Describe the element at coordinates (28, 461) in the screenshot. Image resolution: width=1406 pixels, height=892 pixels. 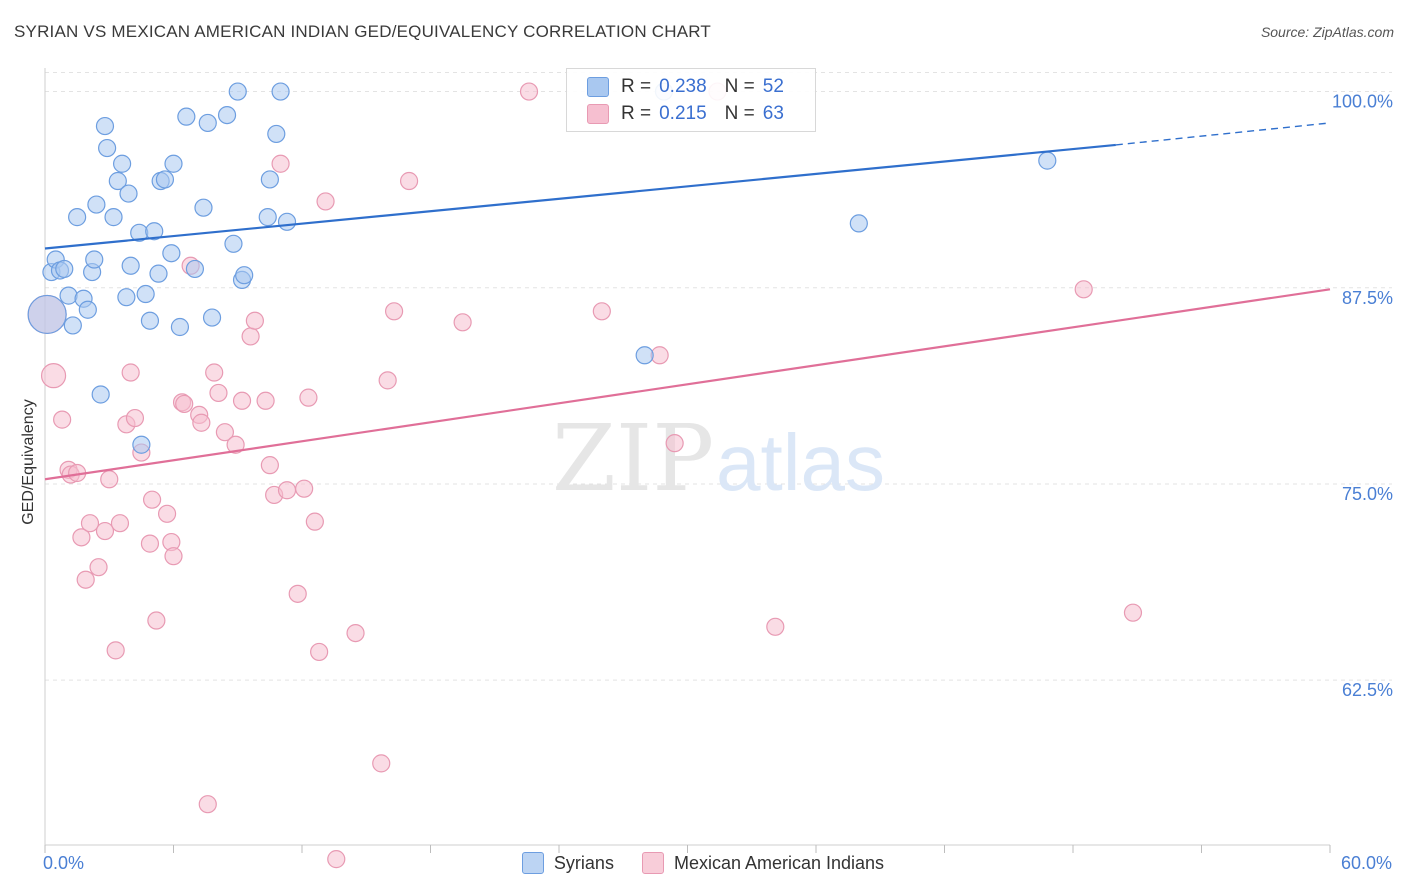
I see `y-axis-title: GED/Equivalency` at that location.